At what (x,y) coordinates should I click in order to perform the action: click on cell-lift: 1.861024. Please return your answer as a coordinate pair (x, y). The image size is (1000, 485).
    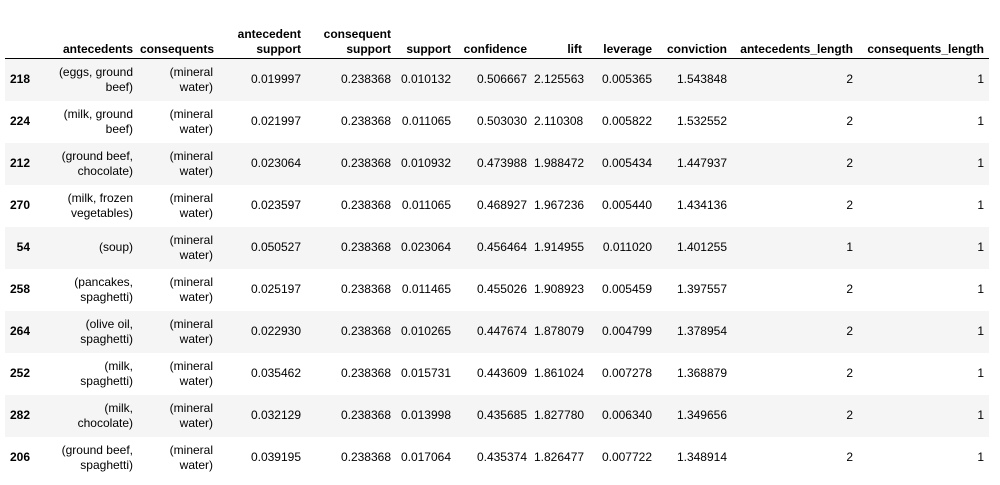
    Looking at the image, I should click on (559, 373).